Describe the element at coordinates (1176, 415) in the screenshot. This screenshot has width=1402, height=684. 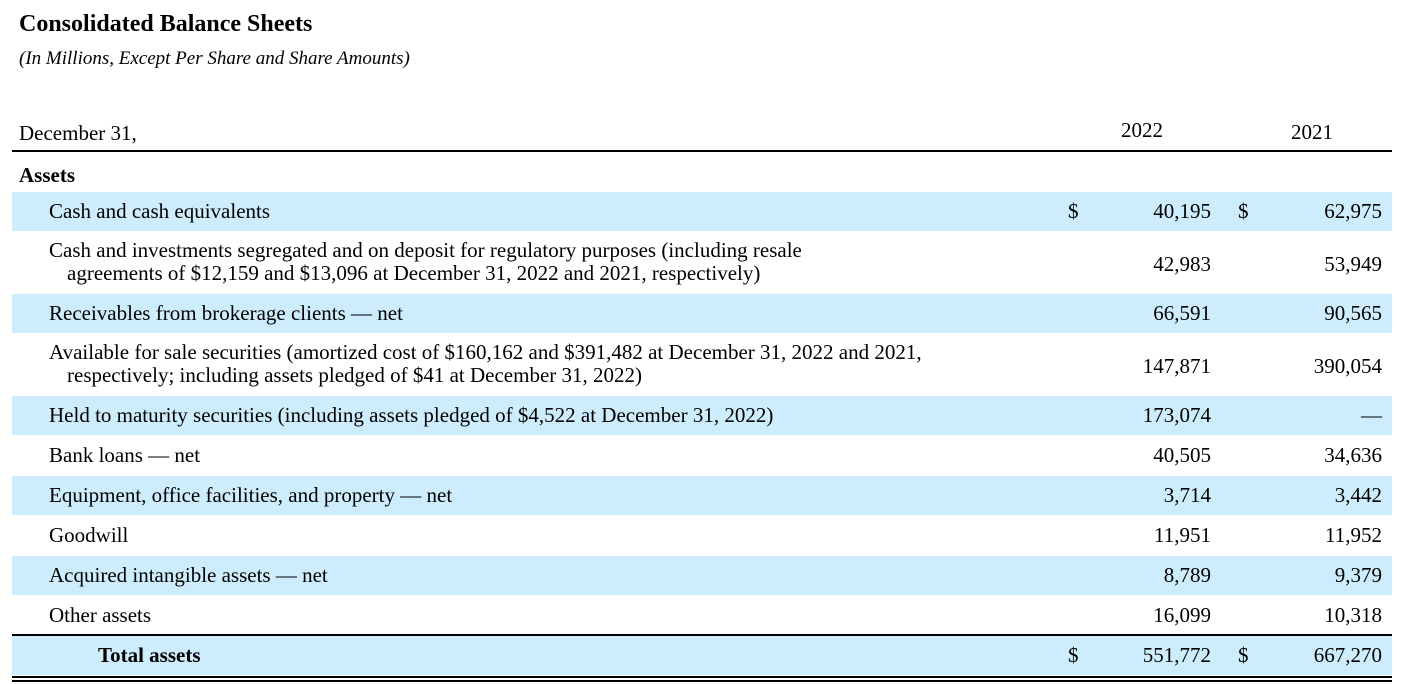
I see `row-value: 173,074` at that location.